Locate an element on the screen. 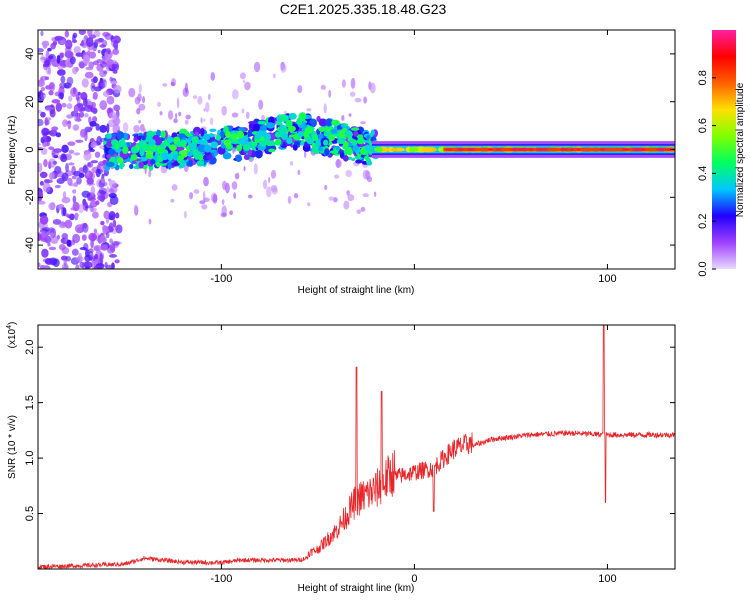  snr-y-tick-label: 2.0 is located at coordinates (30, 347).